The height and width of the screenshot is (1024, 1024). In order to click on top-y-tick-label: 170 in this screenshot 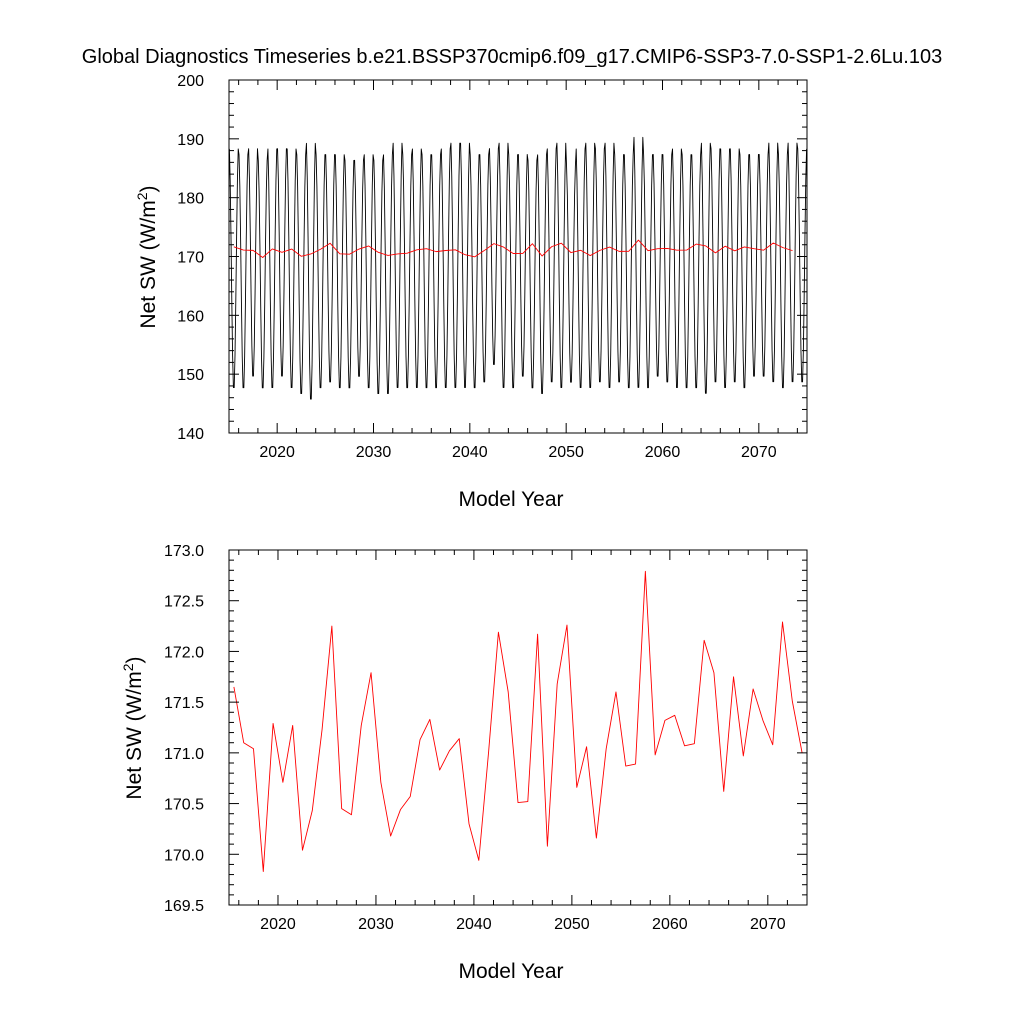, I will do `click(190, 258)`.